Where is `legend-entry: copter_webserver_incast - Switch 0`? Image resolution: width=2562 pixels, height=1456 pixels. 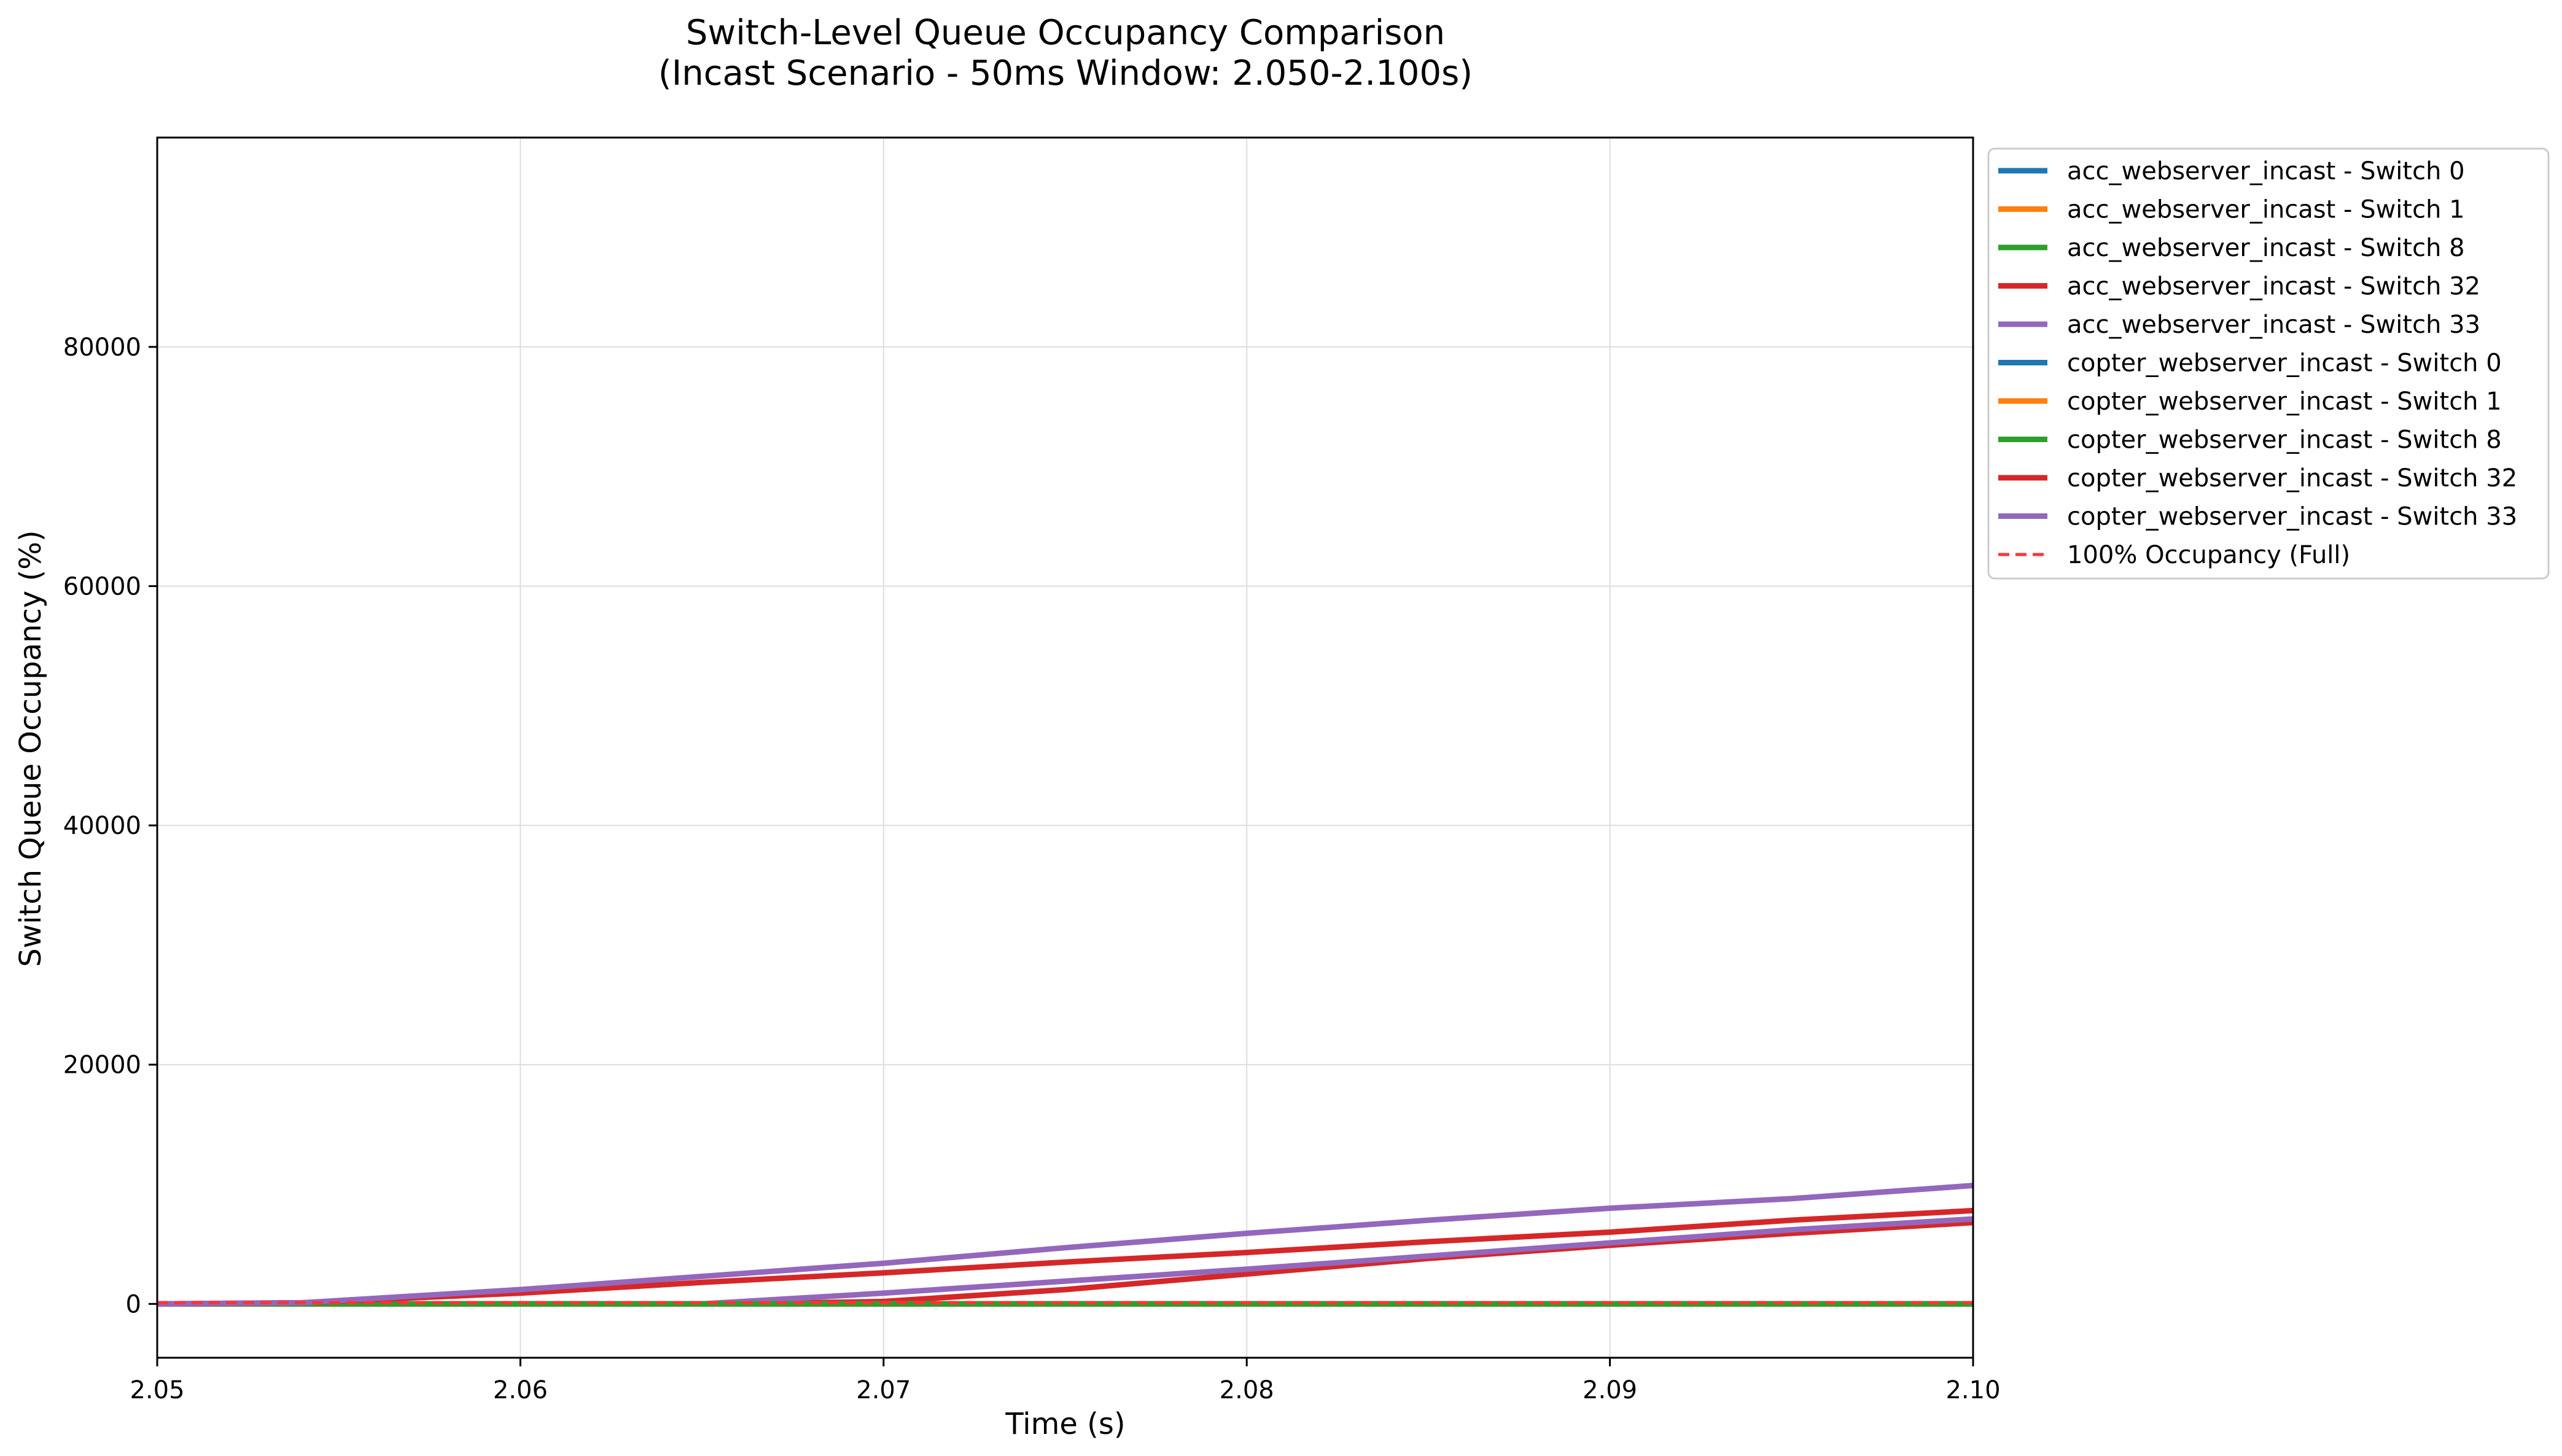 legend-entry: copter_webserver_incast - Switch 0 is located at coordinates (2284, 363).